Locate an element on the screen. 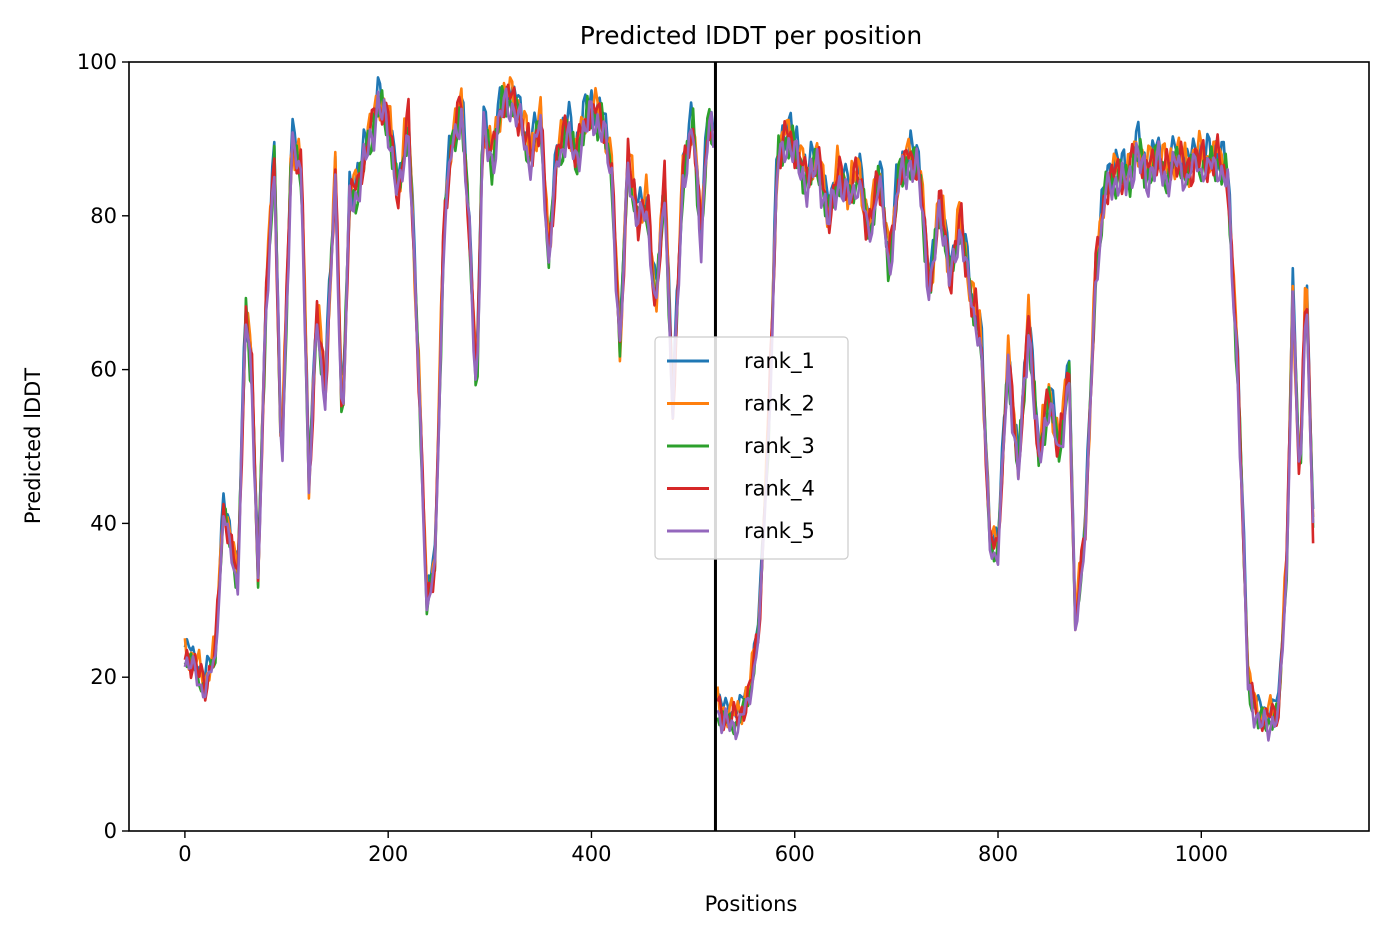 The image size is (1391, 939). x-axis-label: Positions is located at coordinates (751, 904).